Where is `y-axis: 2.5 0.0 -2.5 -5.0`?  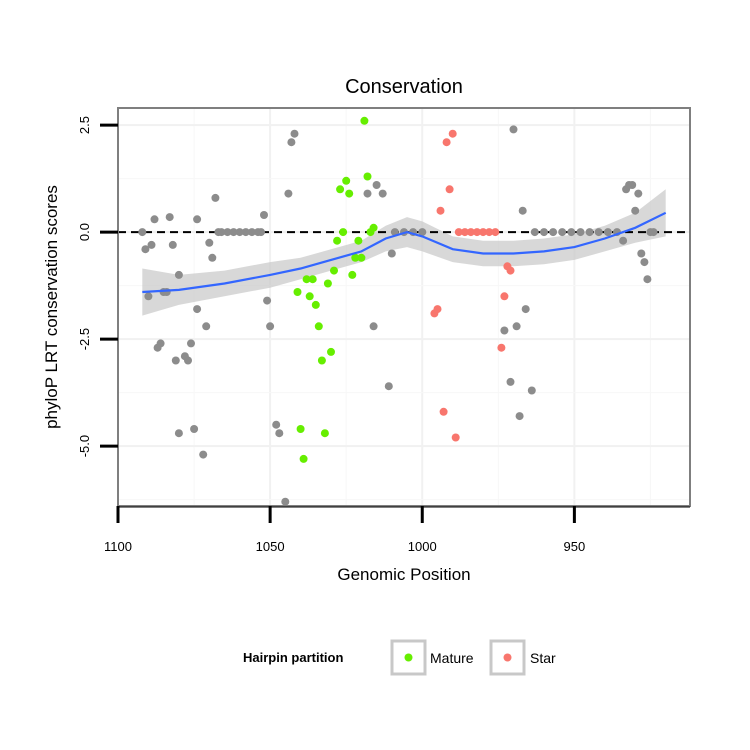
y-axis: 2.5 0.0 -2.5 -5.0 is located at coordinates (97, 286).